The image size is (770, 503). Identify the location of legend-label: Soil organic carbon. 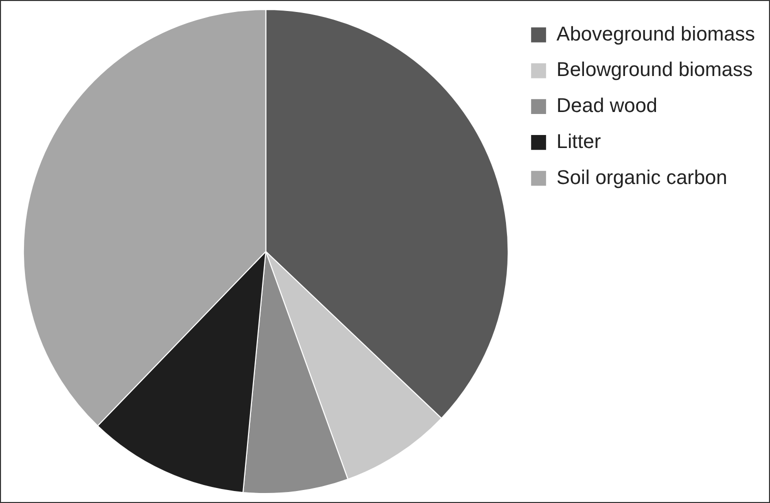
(642, 177).